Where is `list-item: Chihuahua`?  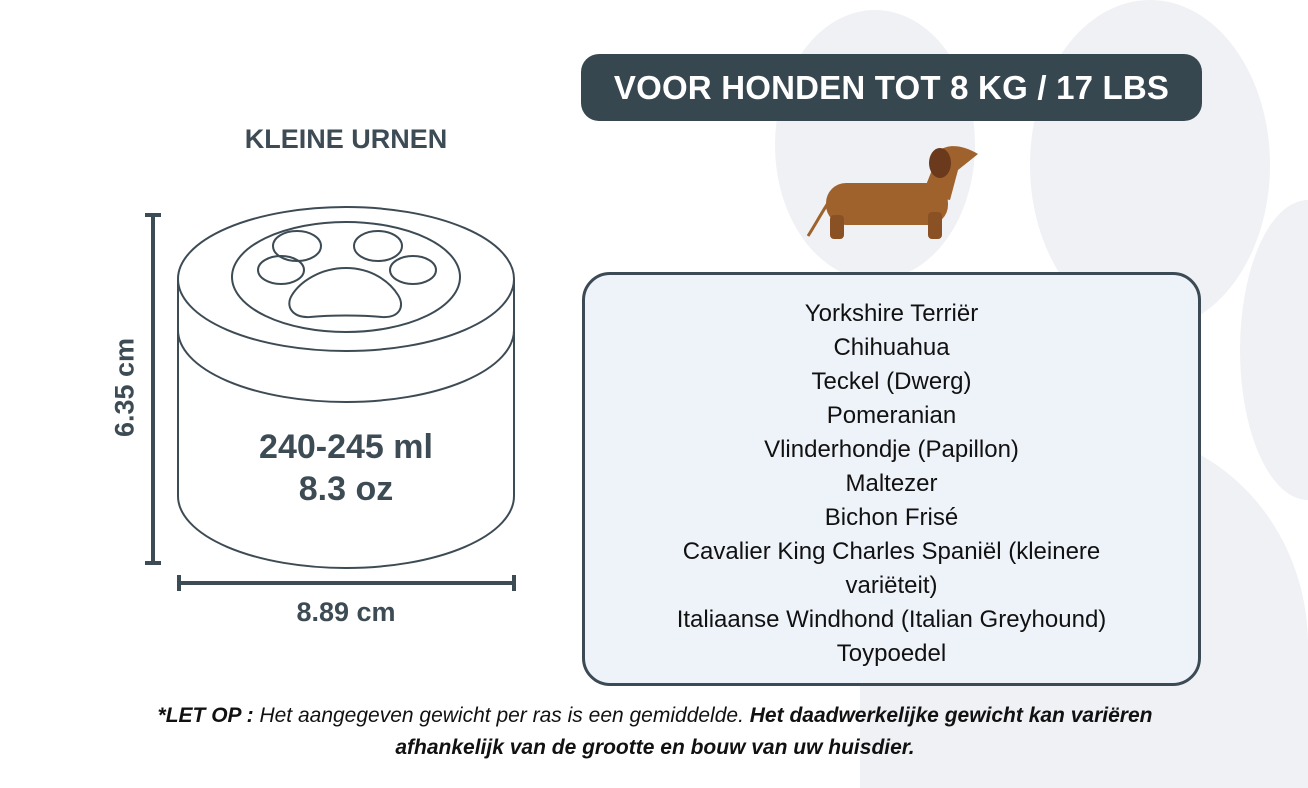 list-item: Chihuahua is located at coordinates (891, 347).